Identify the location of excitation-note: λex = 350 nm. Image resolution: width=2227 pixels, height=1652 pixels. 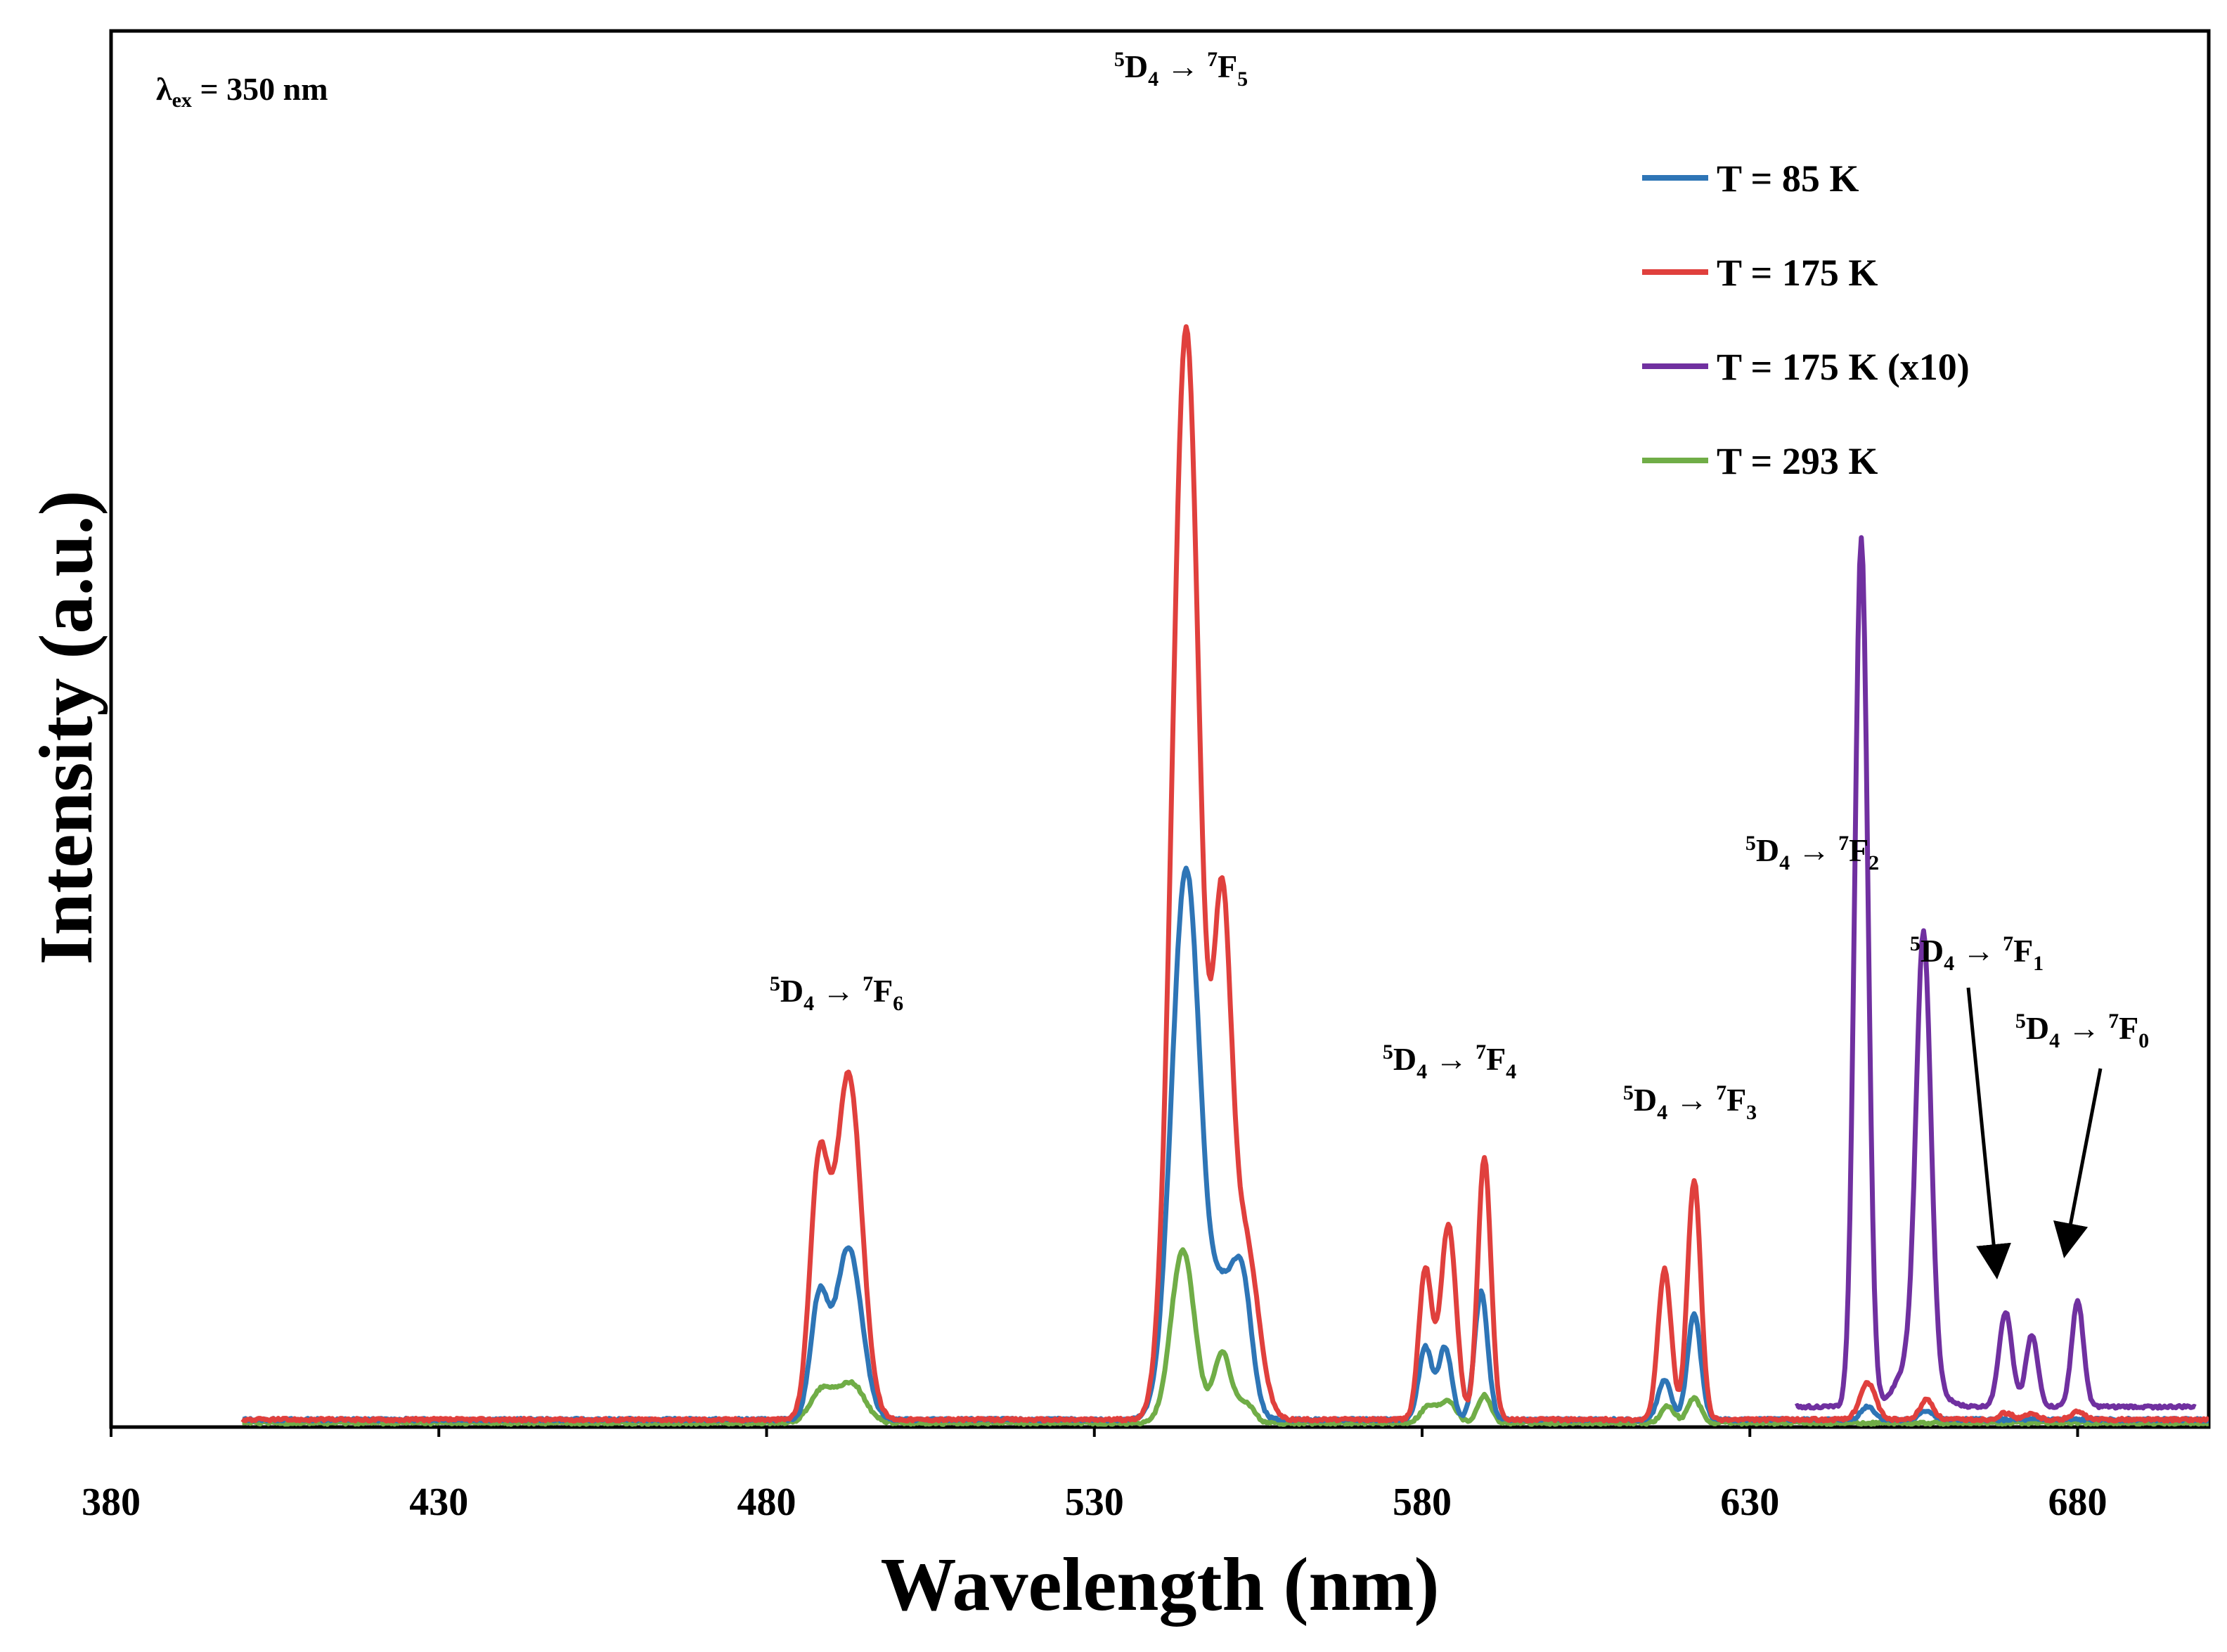
(242, 91).